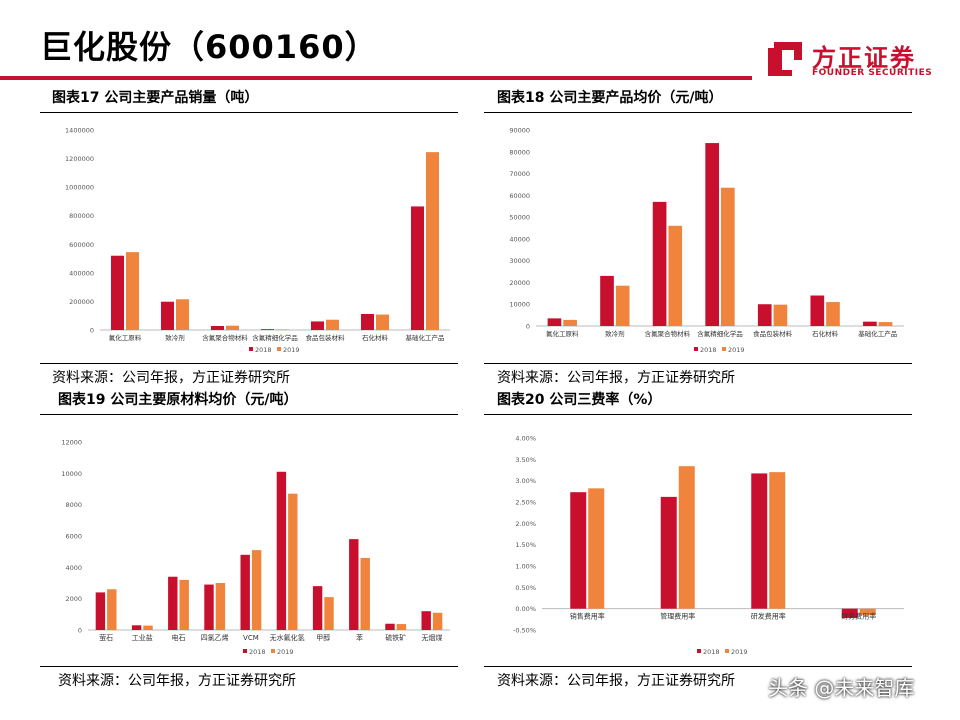 The height and width of the screenshot is (720, 960). What do you see at coordinates (579, 400) in the screenshot?
I see `chart20-title: 图表20 公司三费率（%）` at bounding box center [579, 400].